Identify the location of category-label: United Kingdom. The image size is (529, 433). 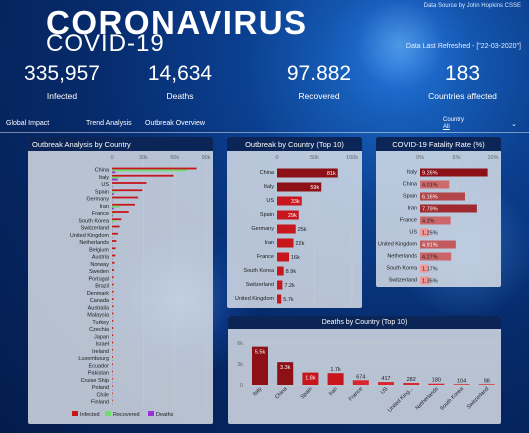
(90, 236).